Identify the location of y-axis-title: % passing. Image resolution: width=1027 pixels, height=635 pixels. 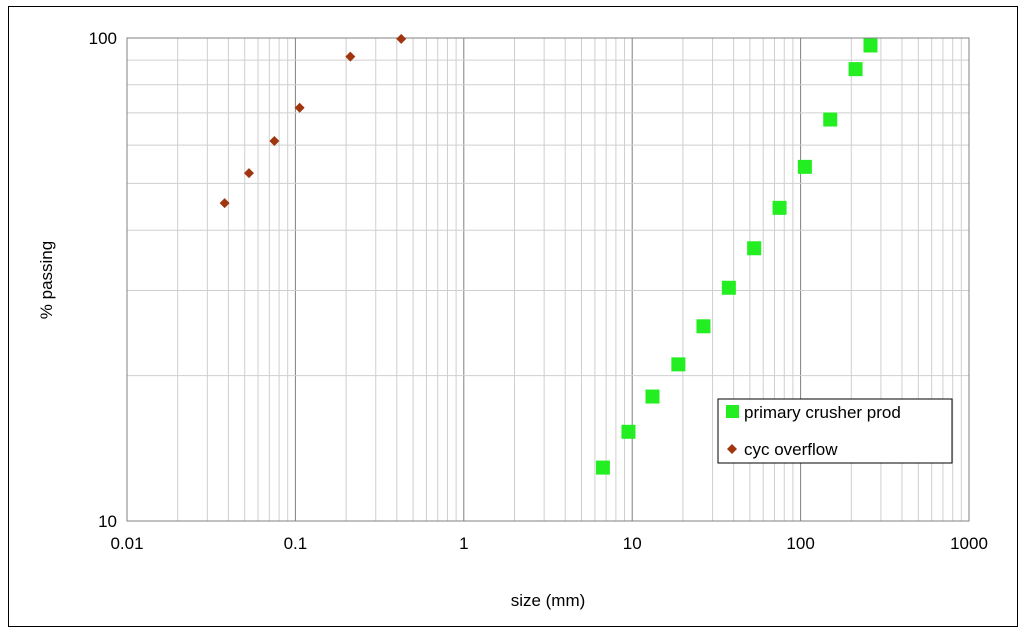
(46, 280).